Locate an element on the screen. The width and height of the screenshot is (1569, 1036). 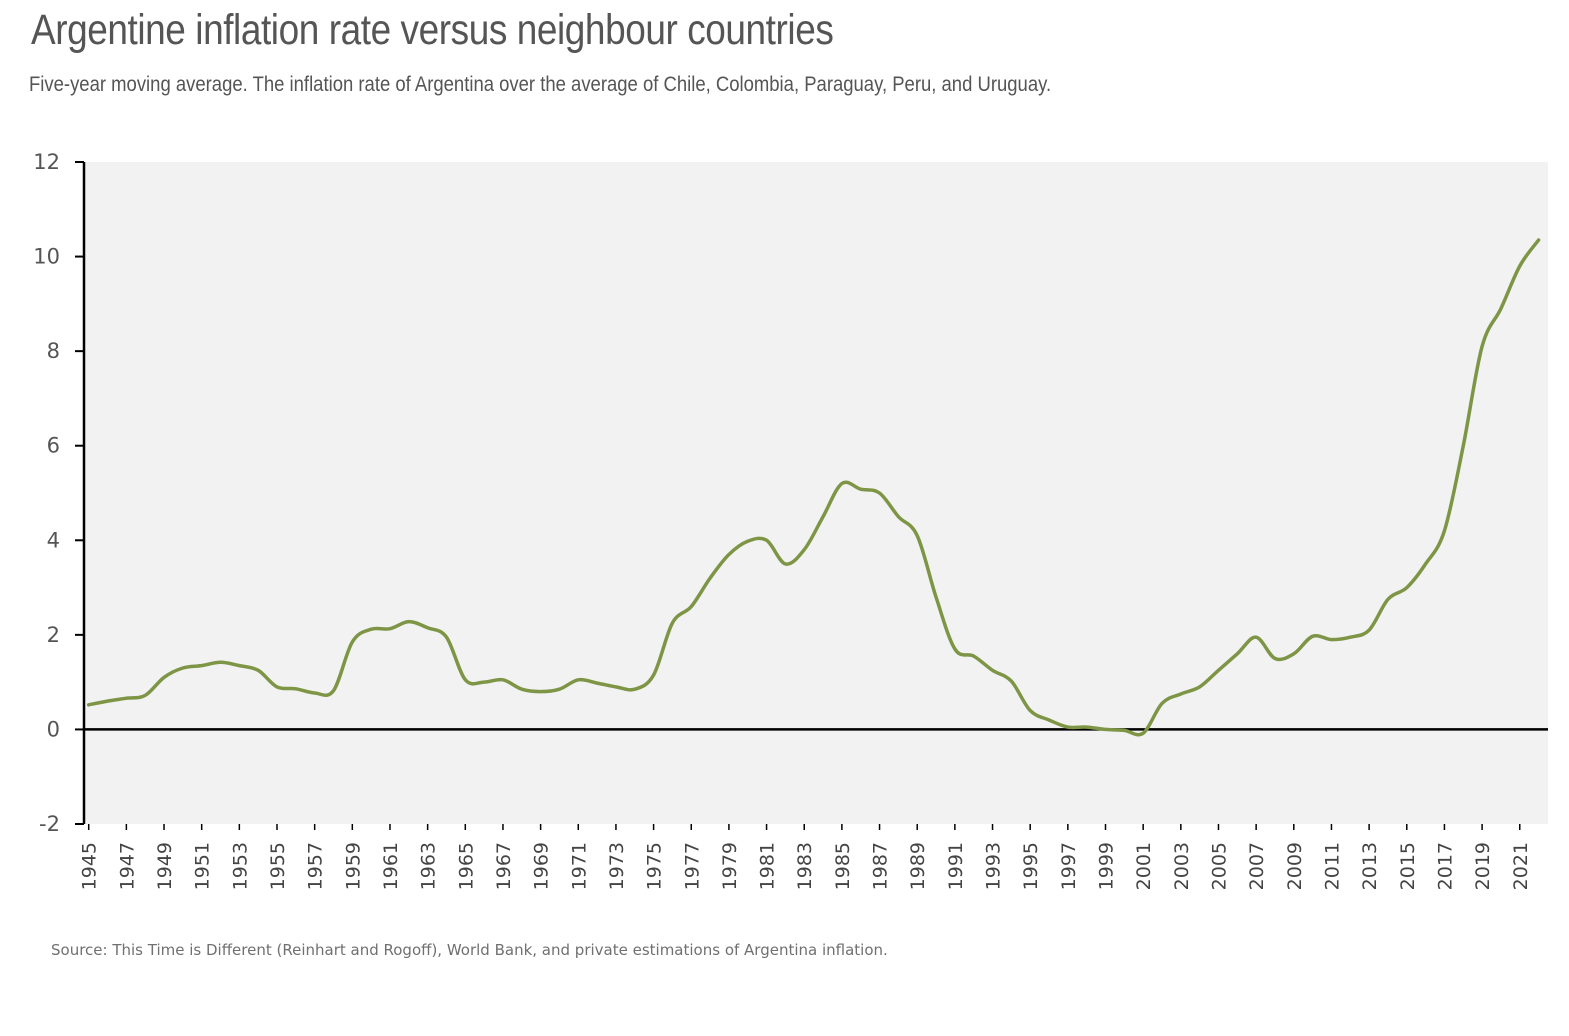
x-tick-label: 1979 is located at coordinates (730, 866).